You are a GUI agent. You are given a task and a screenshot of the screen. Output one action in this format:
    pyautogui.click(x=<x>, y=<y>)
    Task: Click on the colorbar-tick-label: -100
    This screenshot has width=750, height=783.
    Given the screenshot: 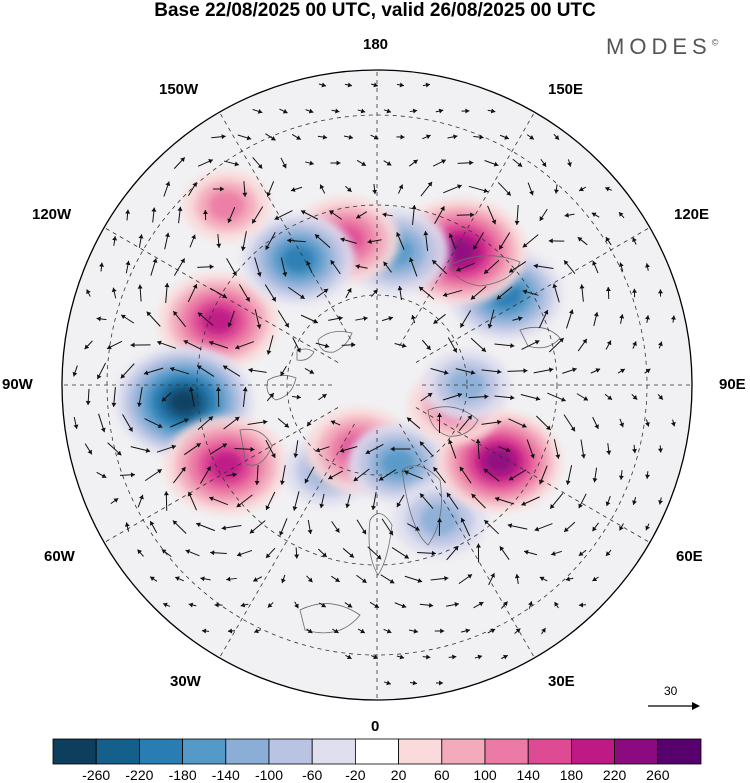 What is the action you would take?
    pyautogui.click(x=269, y=775)
    